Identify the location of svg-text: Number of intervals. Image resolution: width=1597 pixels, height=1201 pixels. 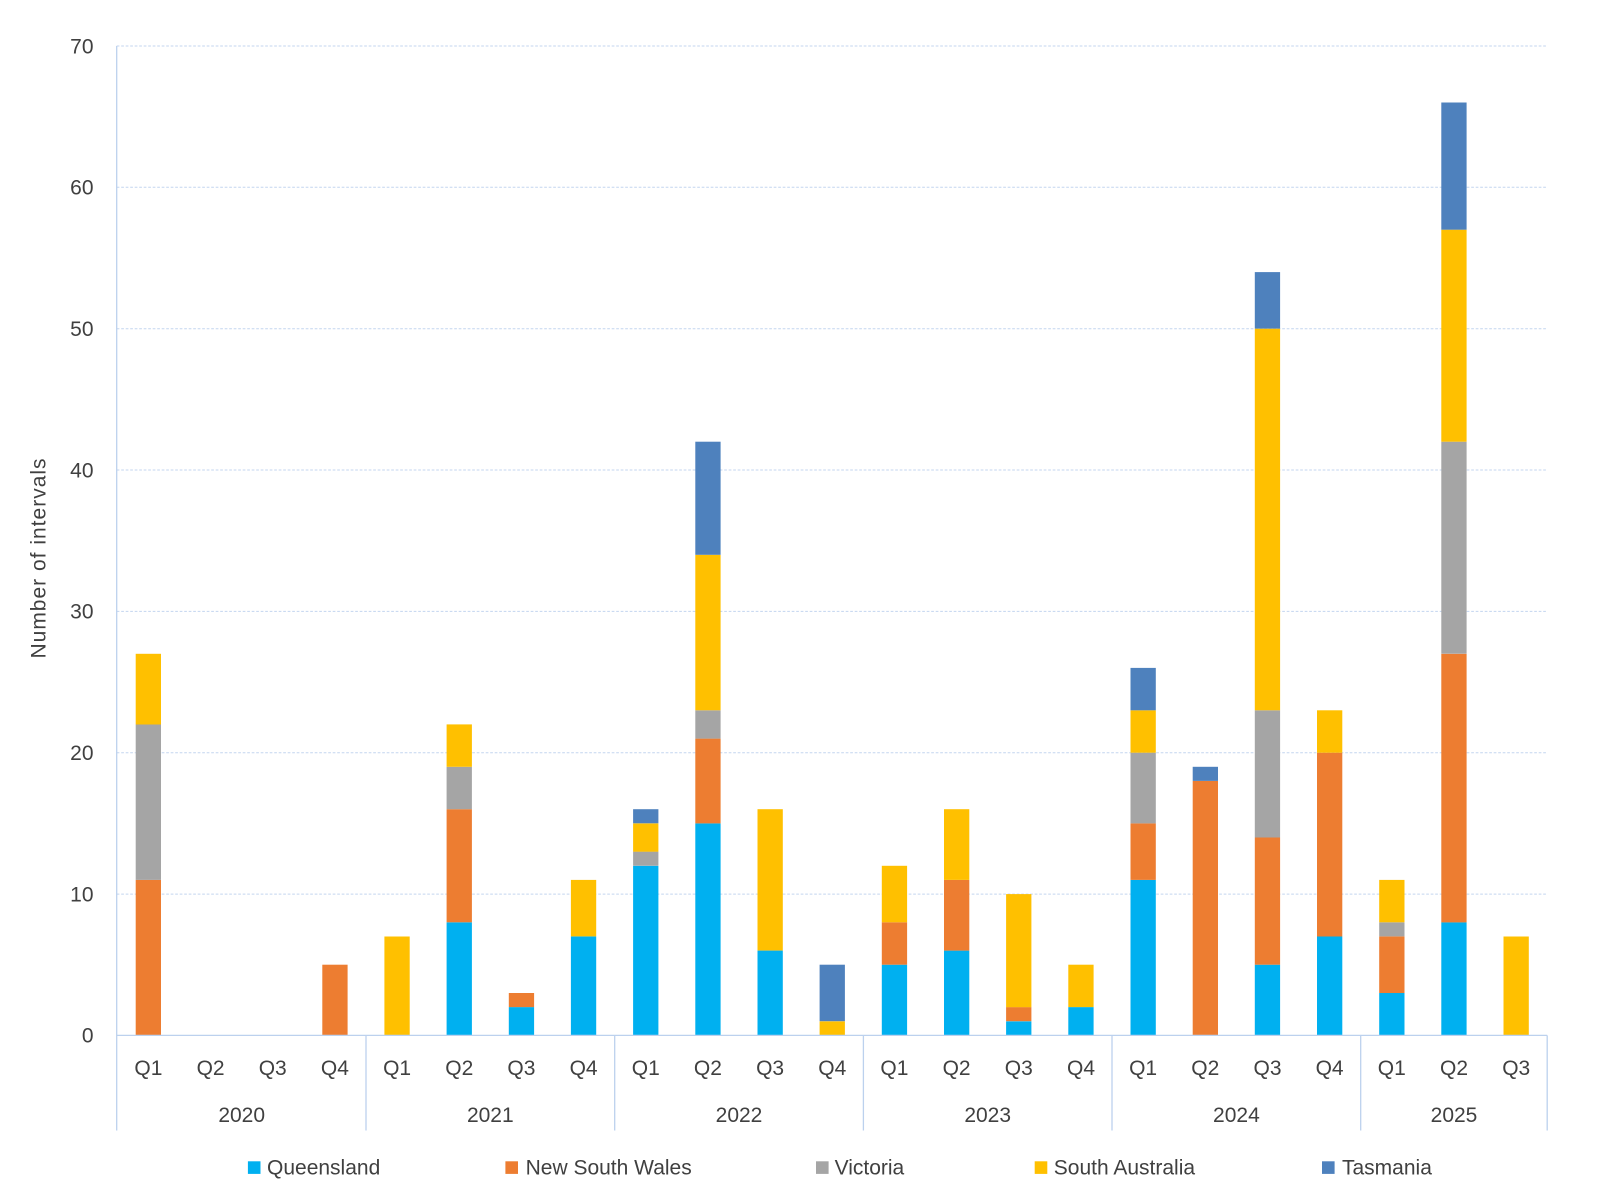
(39, 557).